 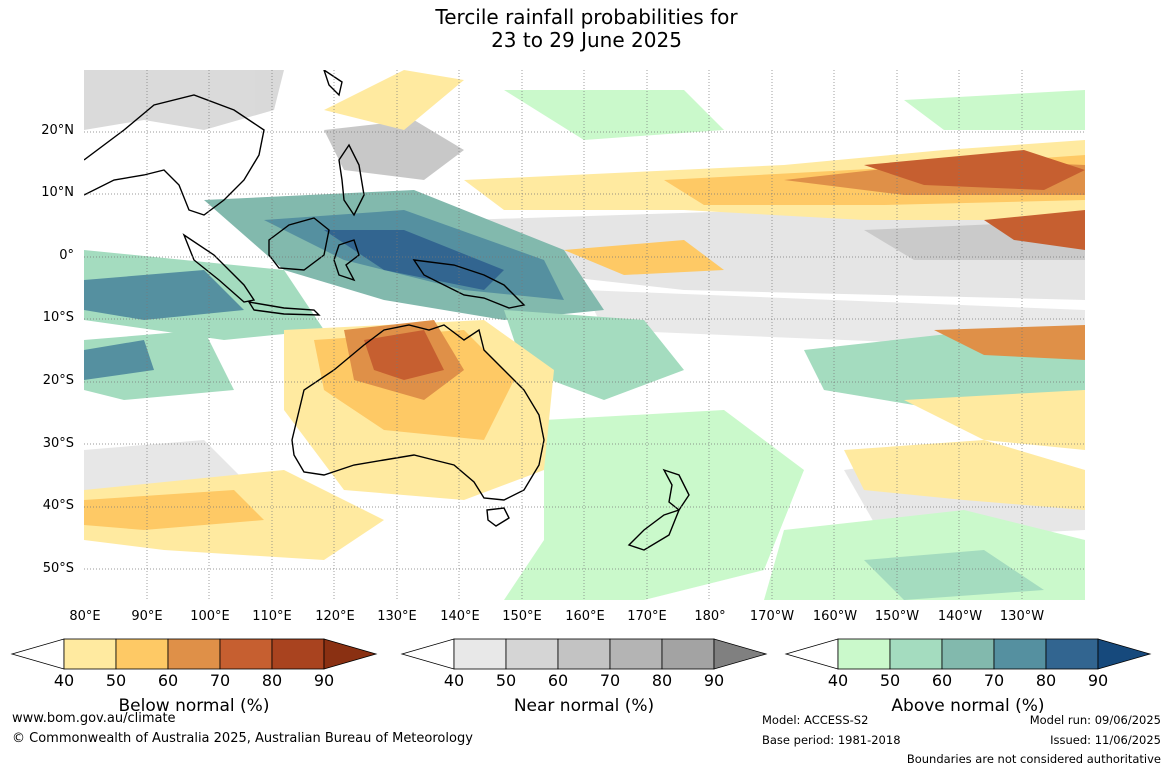 I want to click on below-tick-70: 70, so click(x=220, y=680).